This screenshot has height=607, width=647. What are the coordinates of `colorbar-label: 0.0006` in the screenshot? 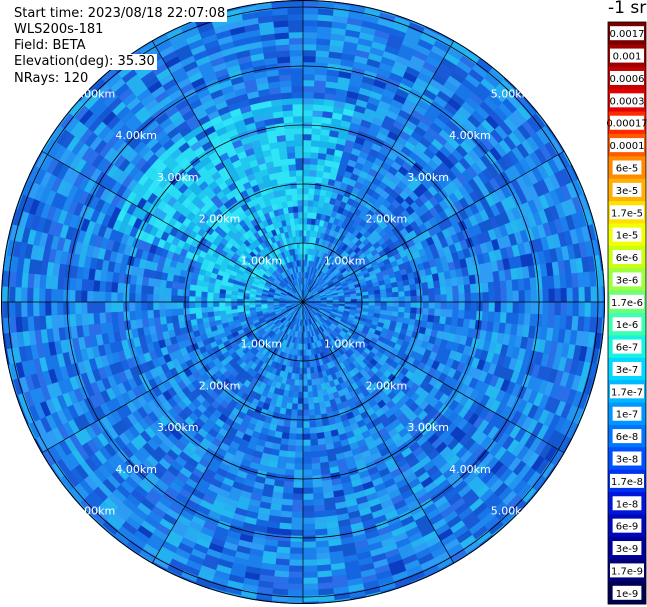 It's located at (627, 79).